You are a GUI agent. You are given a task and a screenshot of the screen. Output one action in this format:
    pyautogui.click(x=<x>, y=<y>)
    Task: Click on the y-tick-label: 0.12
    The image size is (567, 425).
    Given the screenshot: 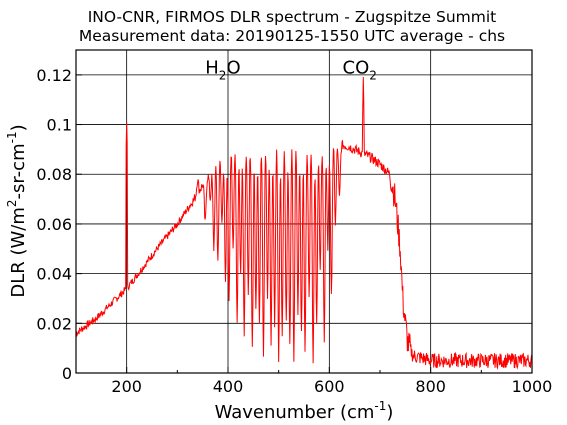 What is the action you would take?
    pyautogui.click(x=54, y=75)
    